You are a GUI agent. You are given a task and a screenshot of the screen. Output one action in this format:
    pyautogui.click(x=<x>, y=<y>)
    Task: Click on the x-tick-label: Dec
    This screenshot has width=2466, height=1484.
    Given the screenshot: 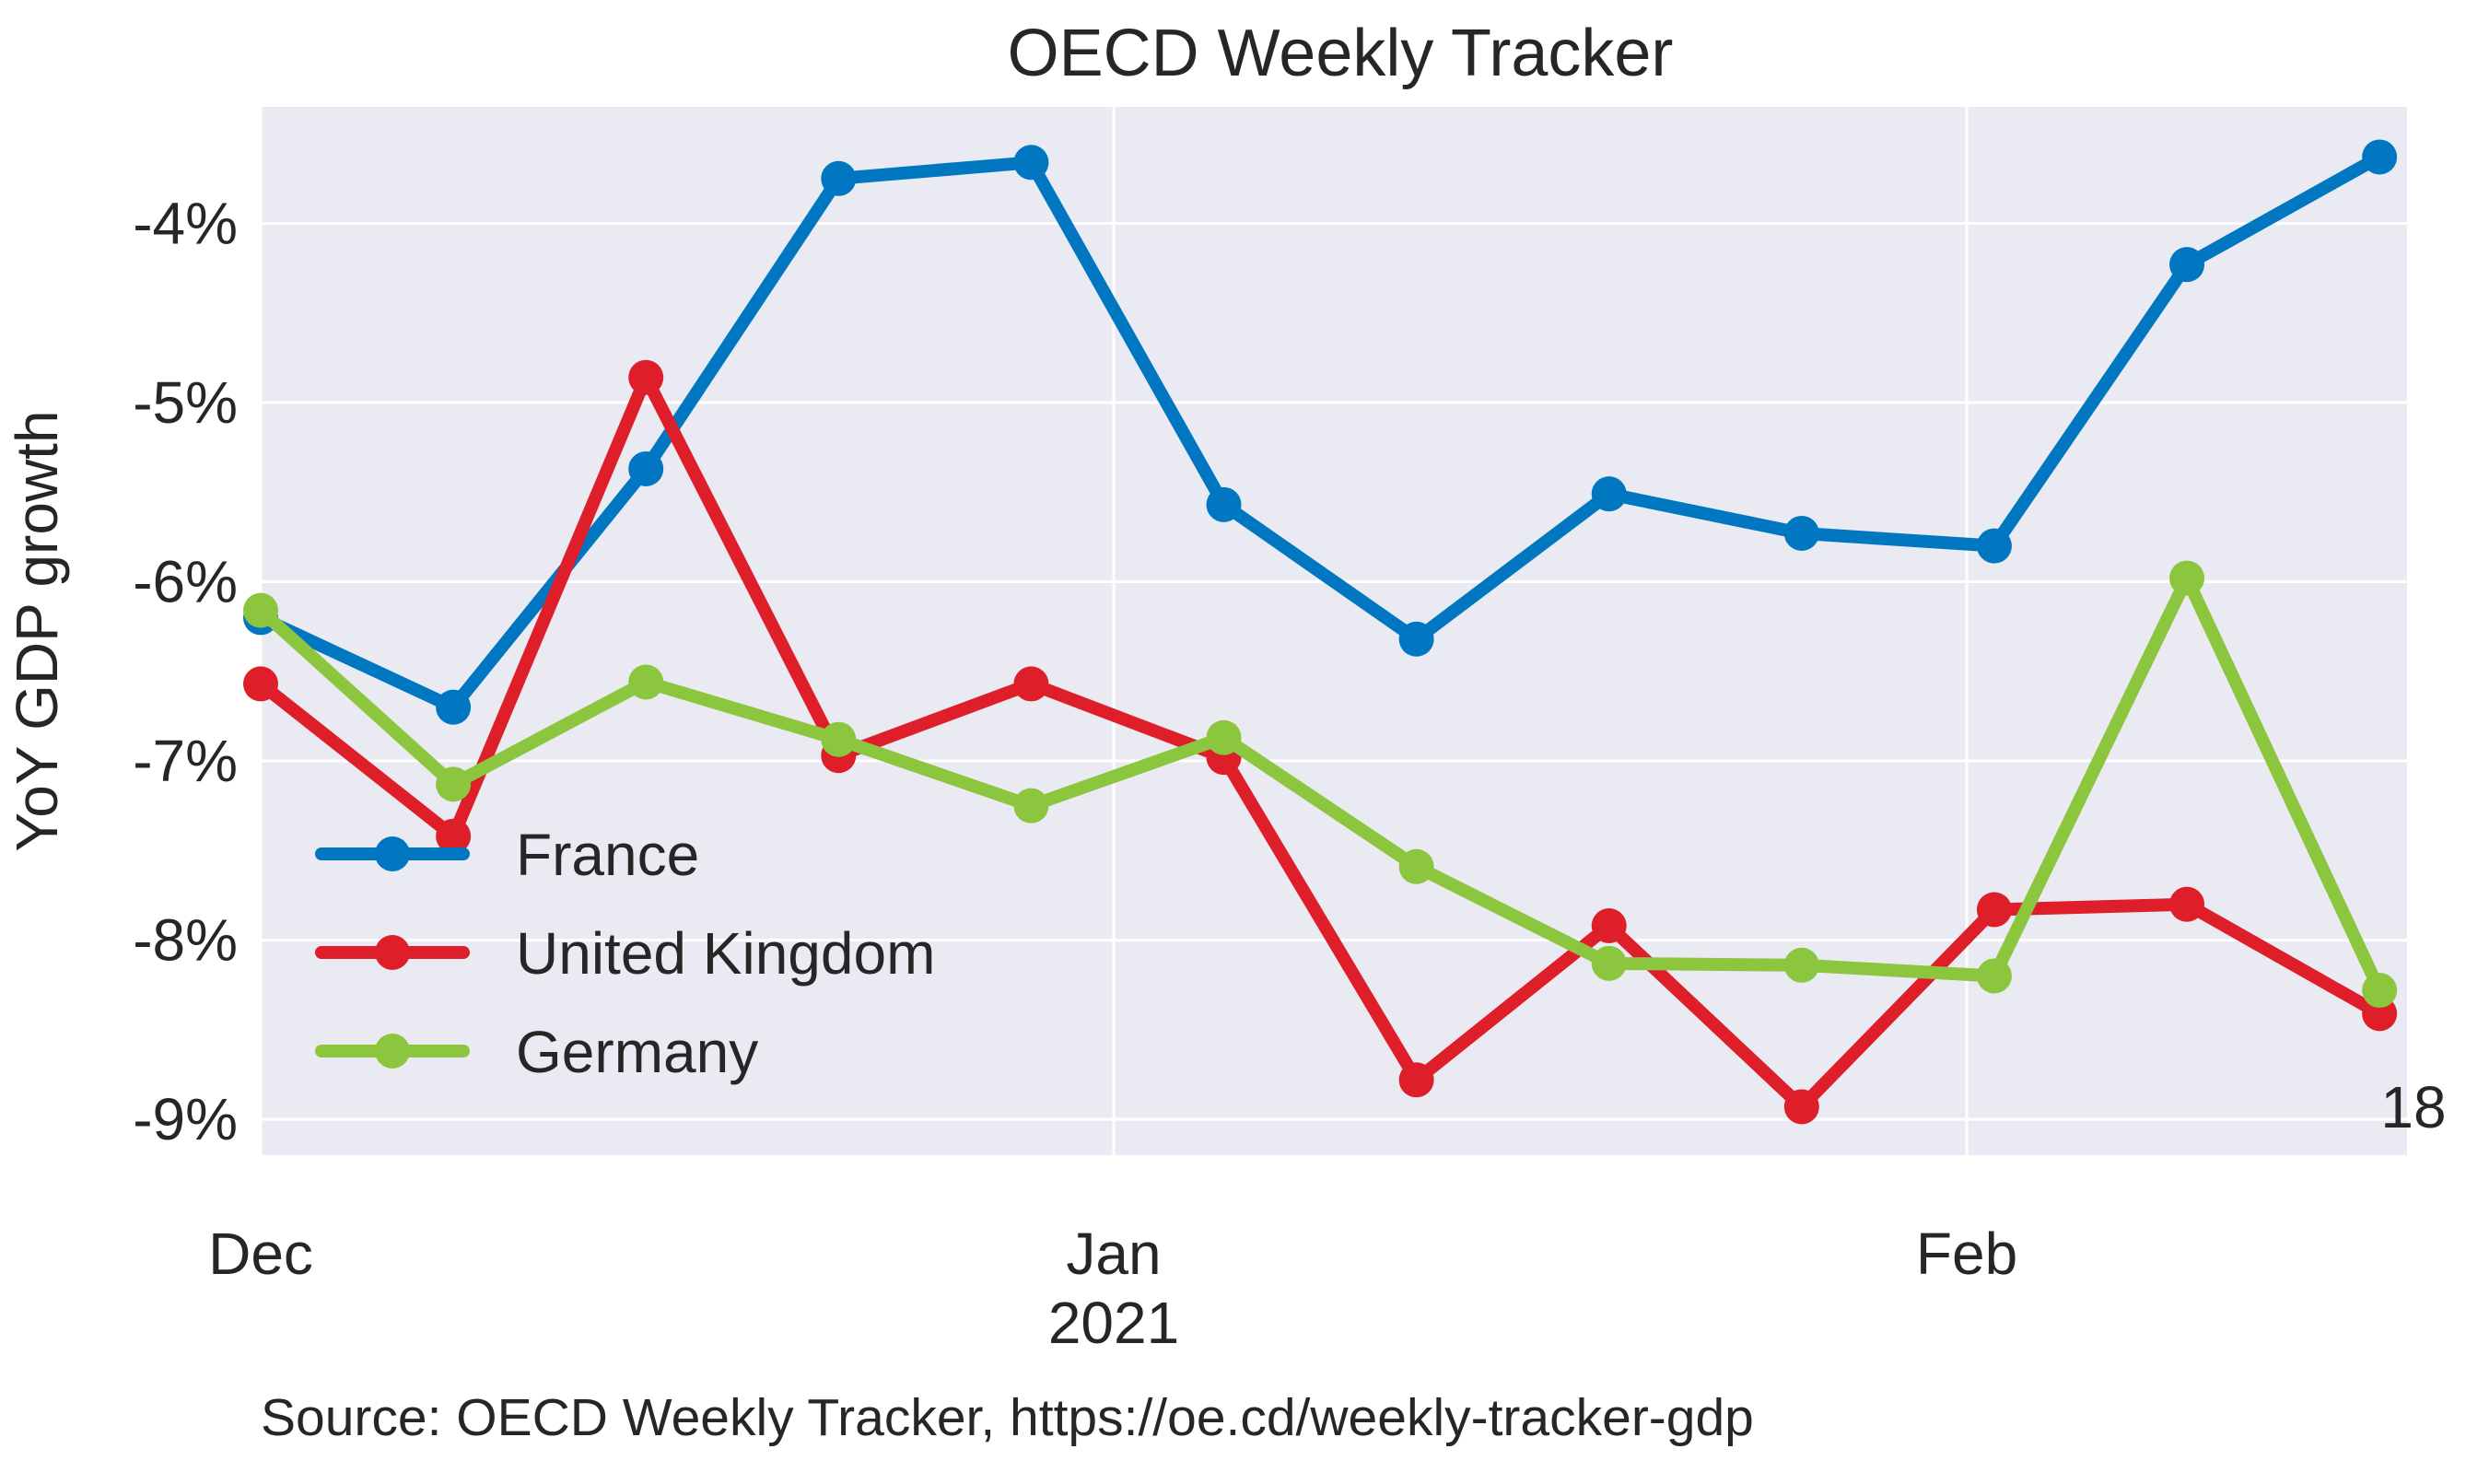 What is the action you would take?
    pyautogui.click(x=261, y=1254)
    